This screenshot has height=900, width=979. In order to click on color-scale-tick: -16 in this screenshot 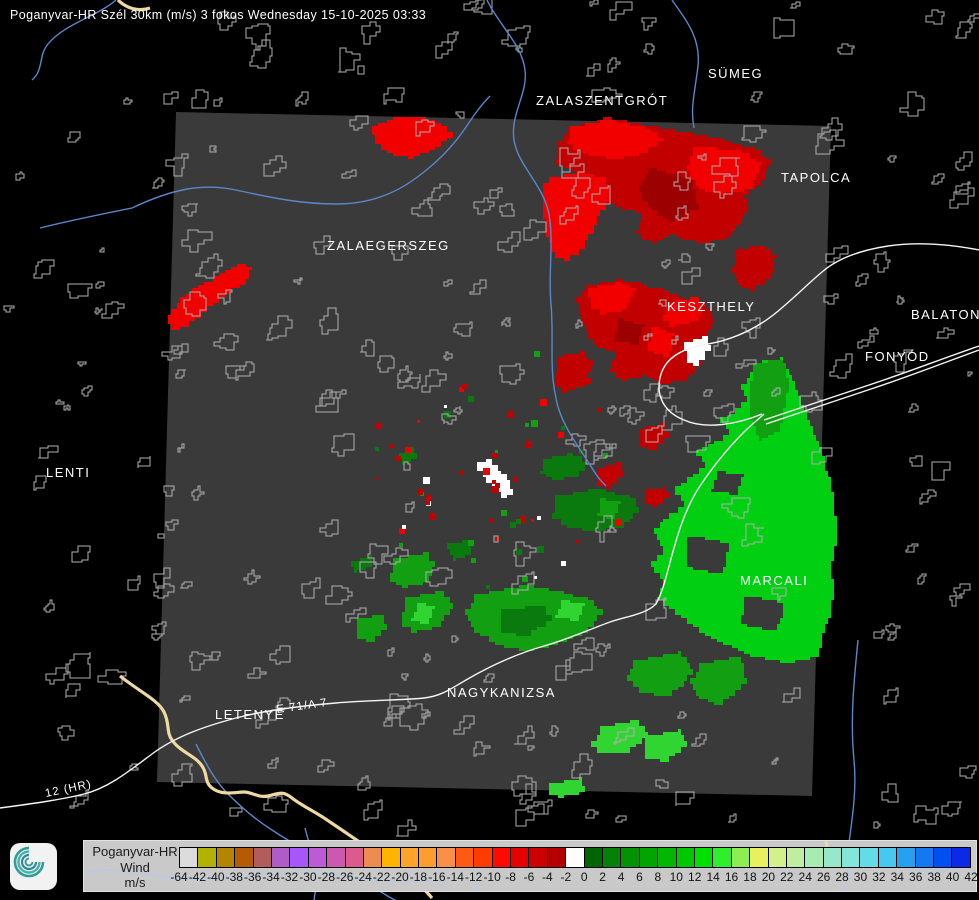, I will do `click(437, 877)`.